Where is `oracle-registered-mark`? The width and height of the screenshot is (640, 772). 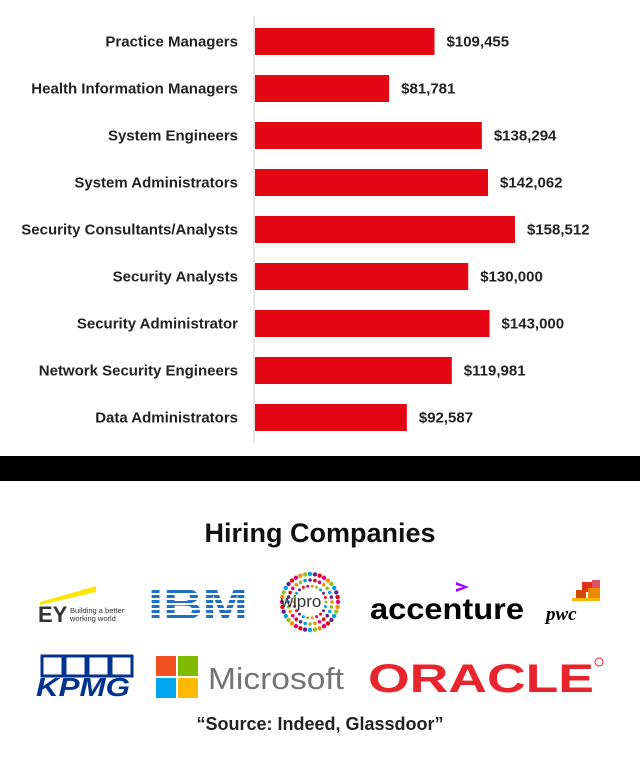
oracle-registered-mark is located at coordinates (599, 662).